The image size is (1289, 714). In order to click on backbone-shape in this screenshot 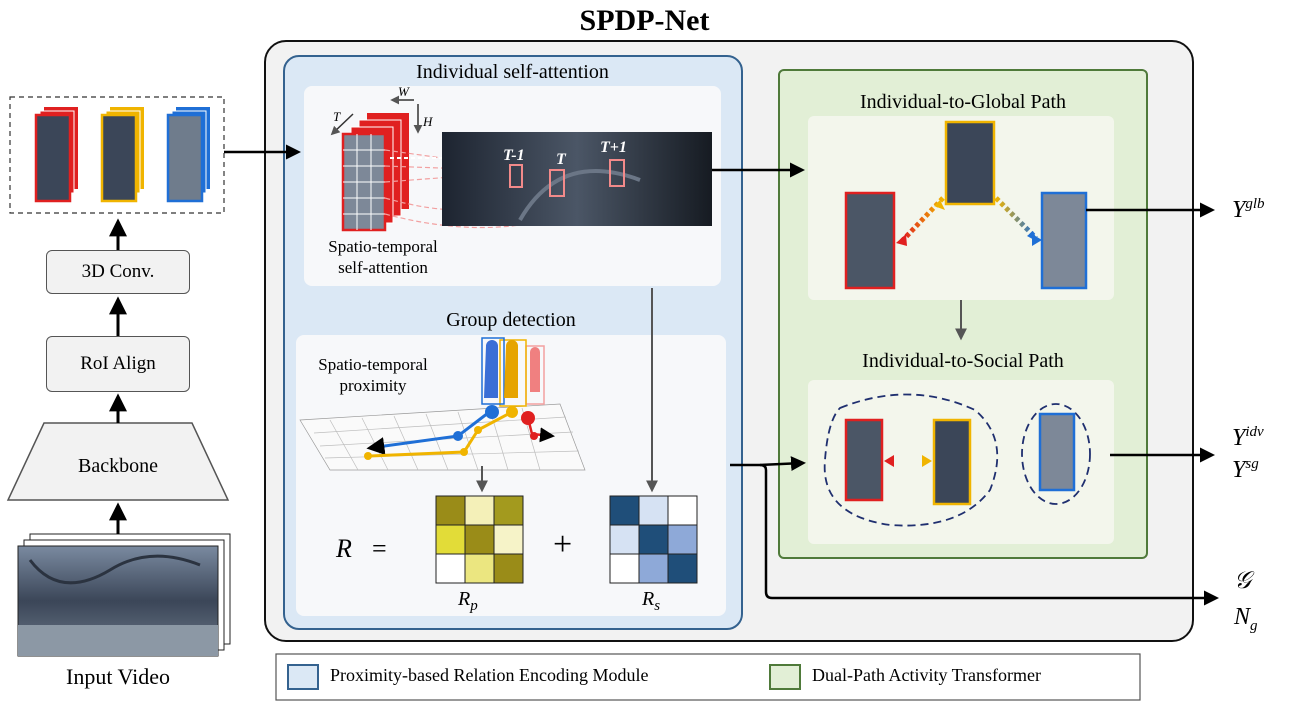, I will do `click(118, 461)`.